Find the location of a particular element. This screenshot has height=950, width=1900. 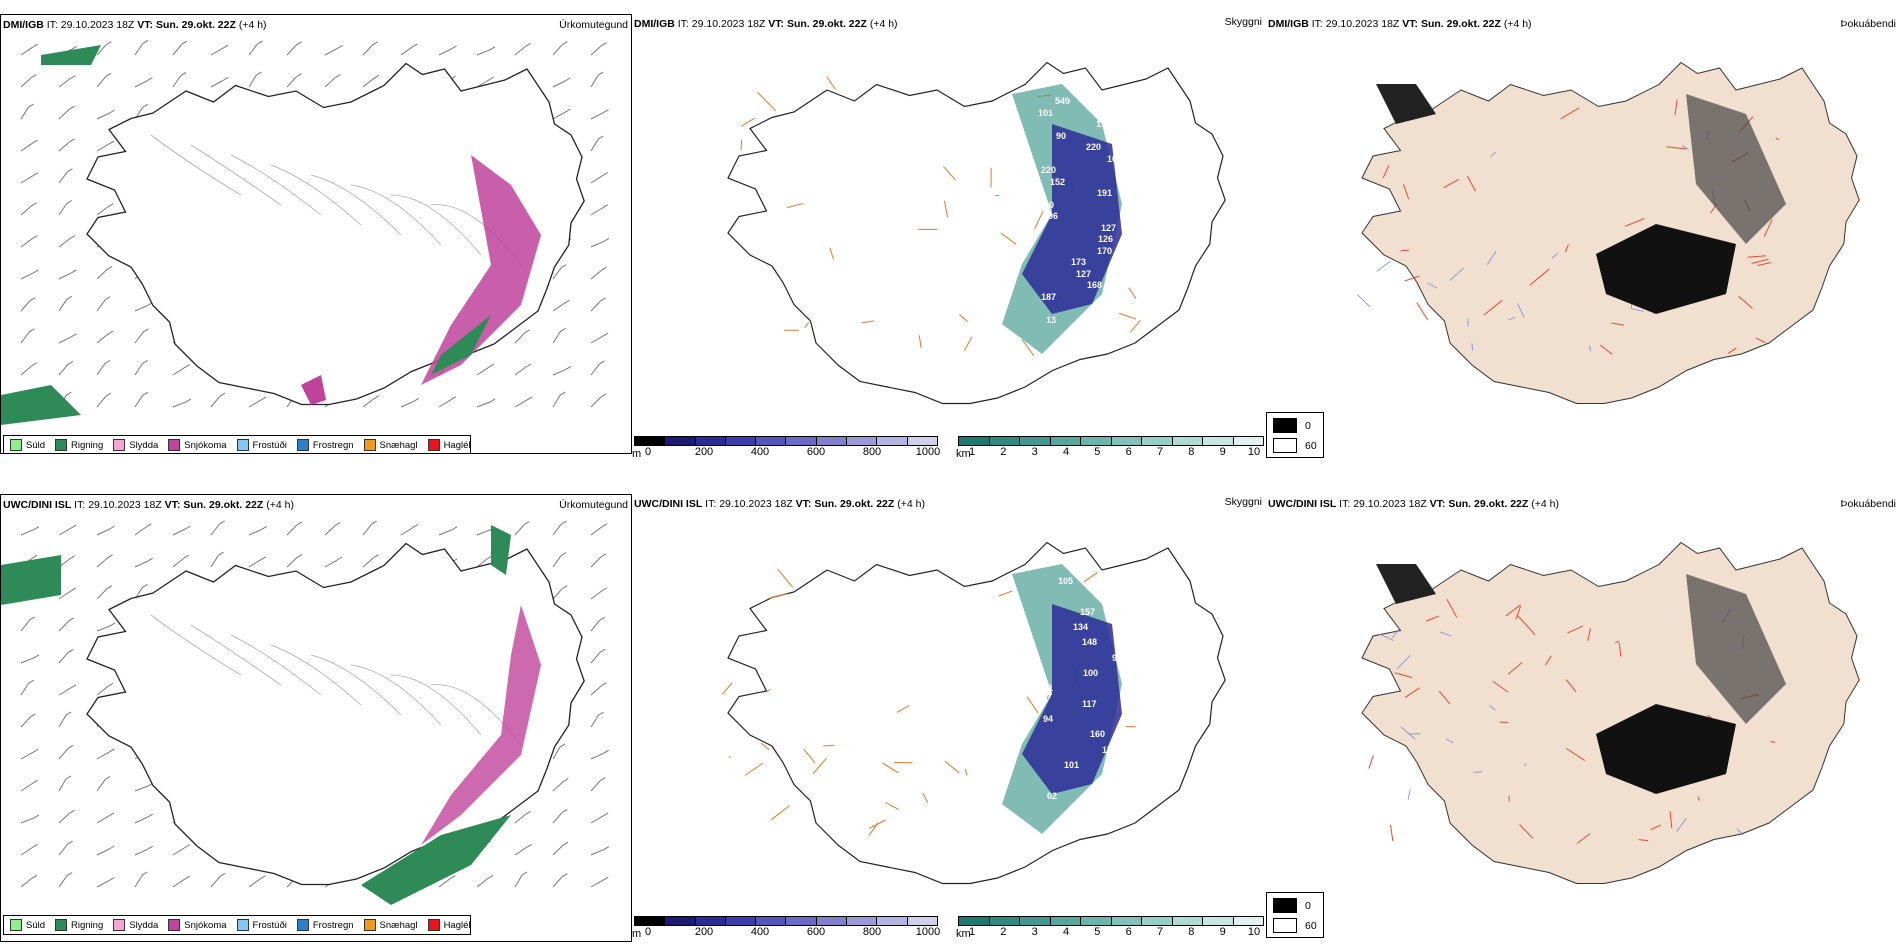

legend-label: Slydda is located at coordinates (144, 445).